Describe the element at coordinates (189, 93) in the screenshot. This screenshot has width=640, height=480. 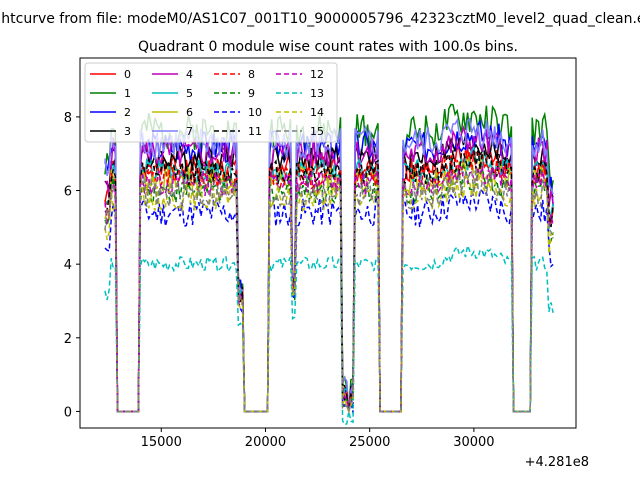
I see `legend-label-5: 5` at that location.